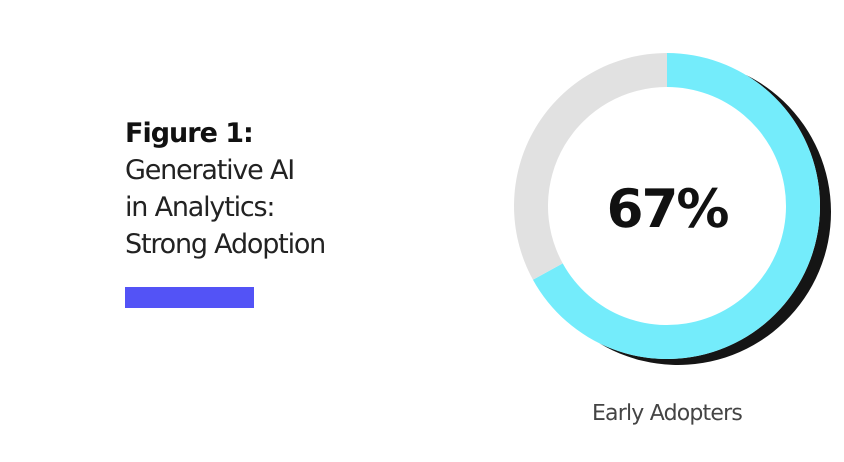 This screenshot has width=844, height=462. What do you see at coordinates (667, 413) in the screenshot?
I see `slice-label: Early Adopters` at bounding box center [667, 413].